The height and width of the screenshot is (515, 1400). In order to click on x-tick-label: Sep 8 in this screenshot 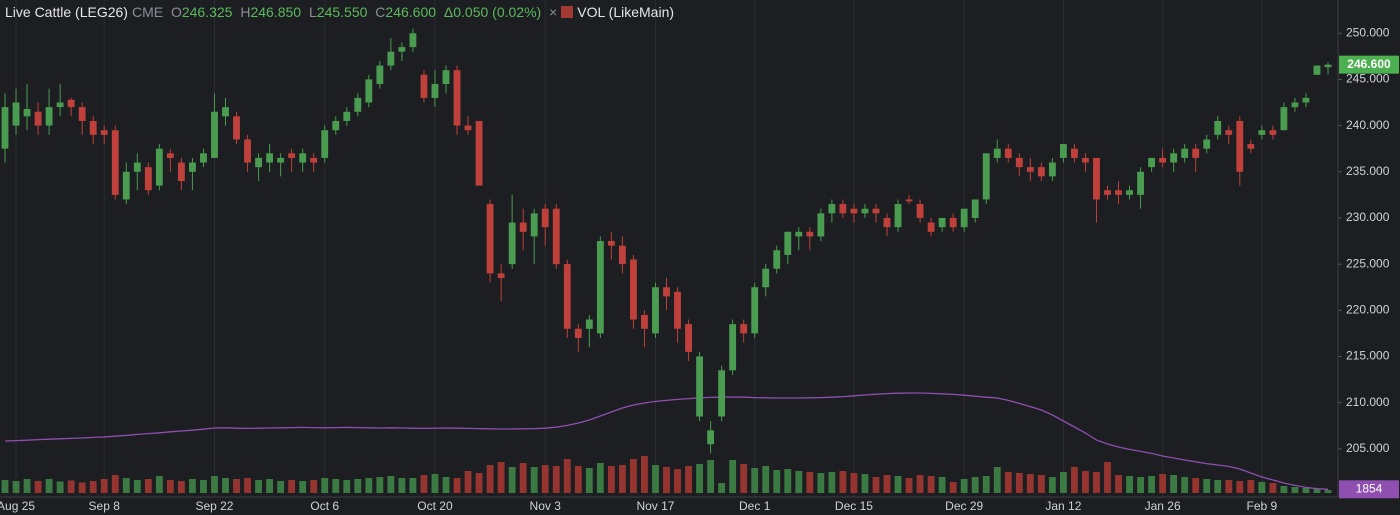, I will do `click(105, 506)`.